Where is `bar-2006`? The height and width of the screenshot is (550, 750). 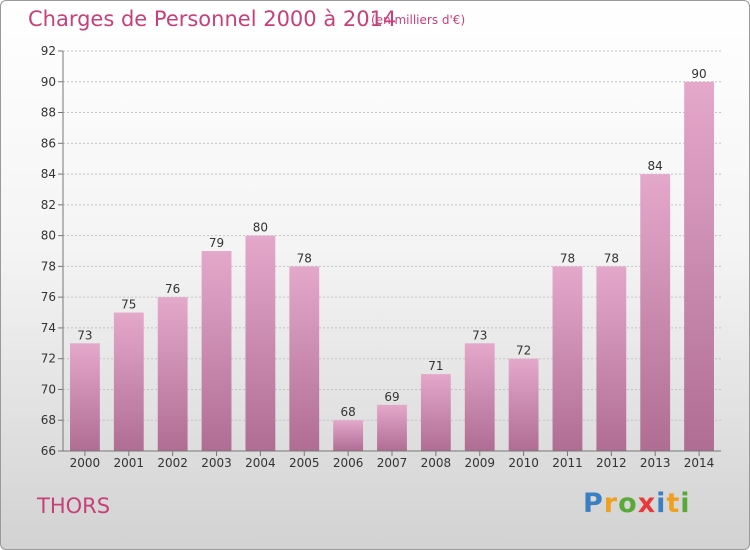
bar-2006 is located at coordinates (348, 435).